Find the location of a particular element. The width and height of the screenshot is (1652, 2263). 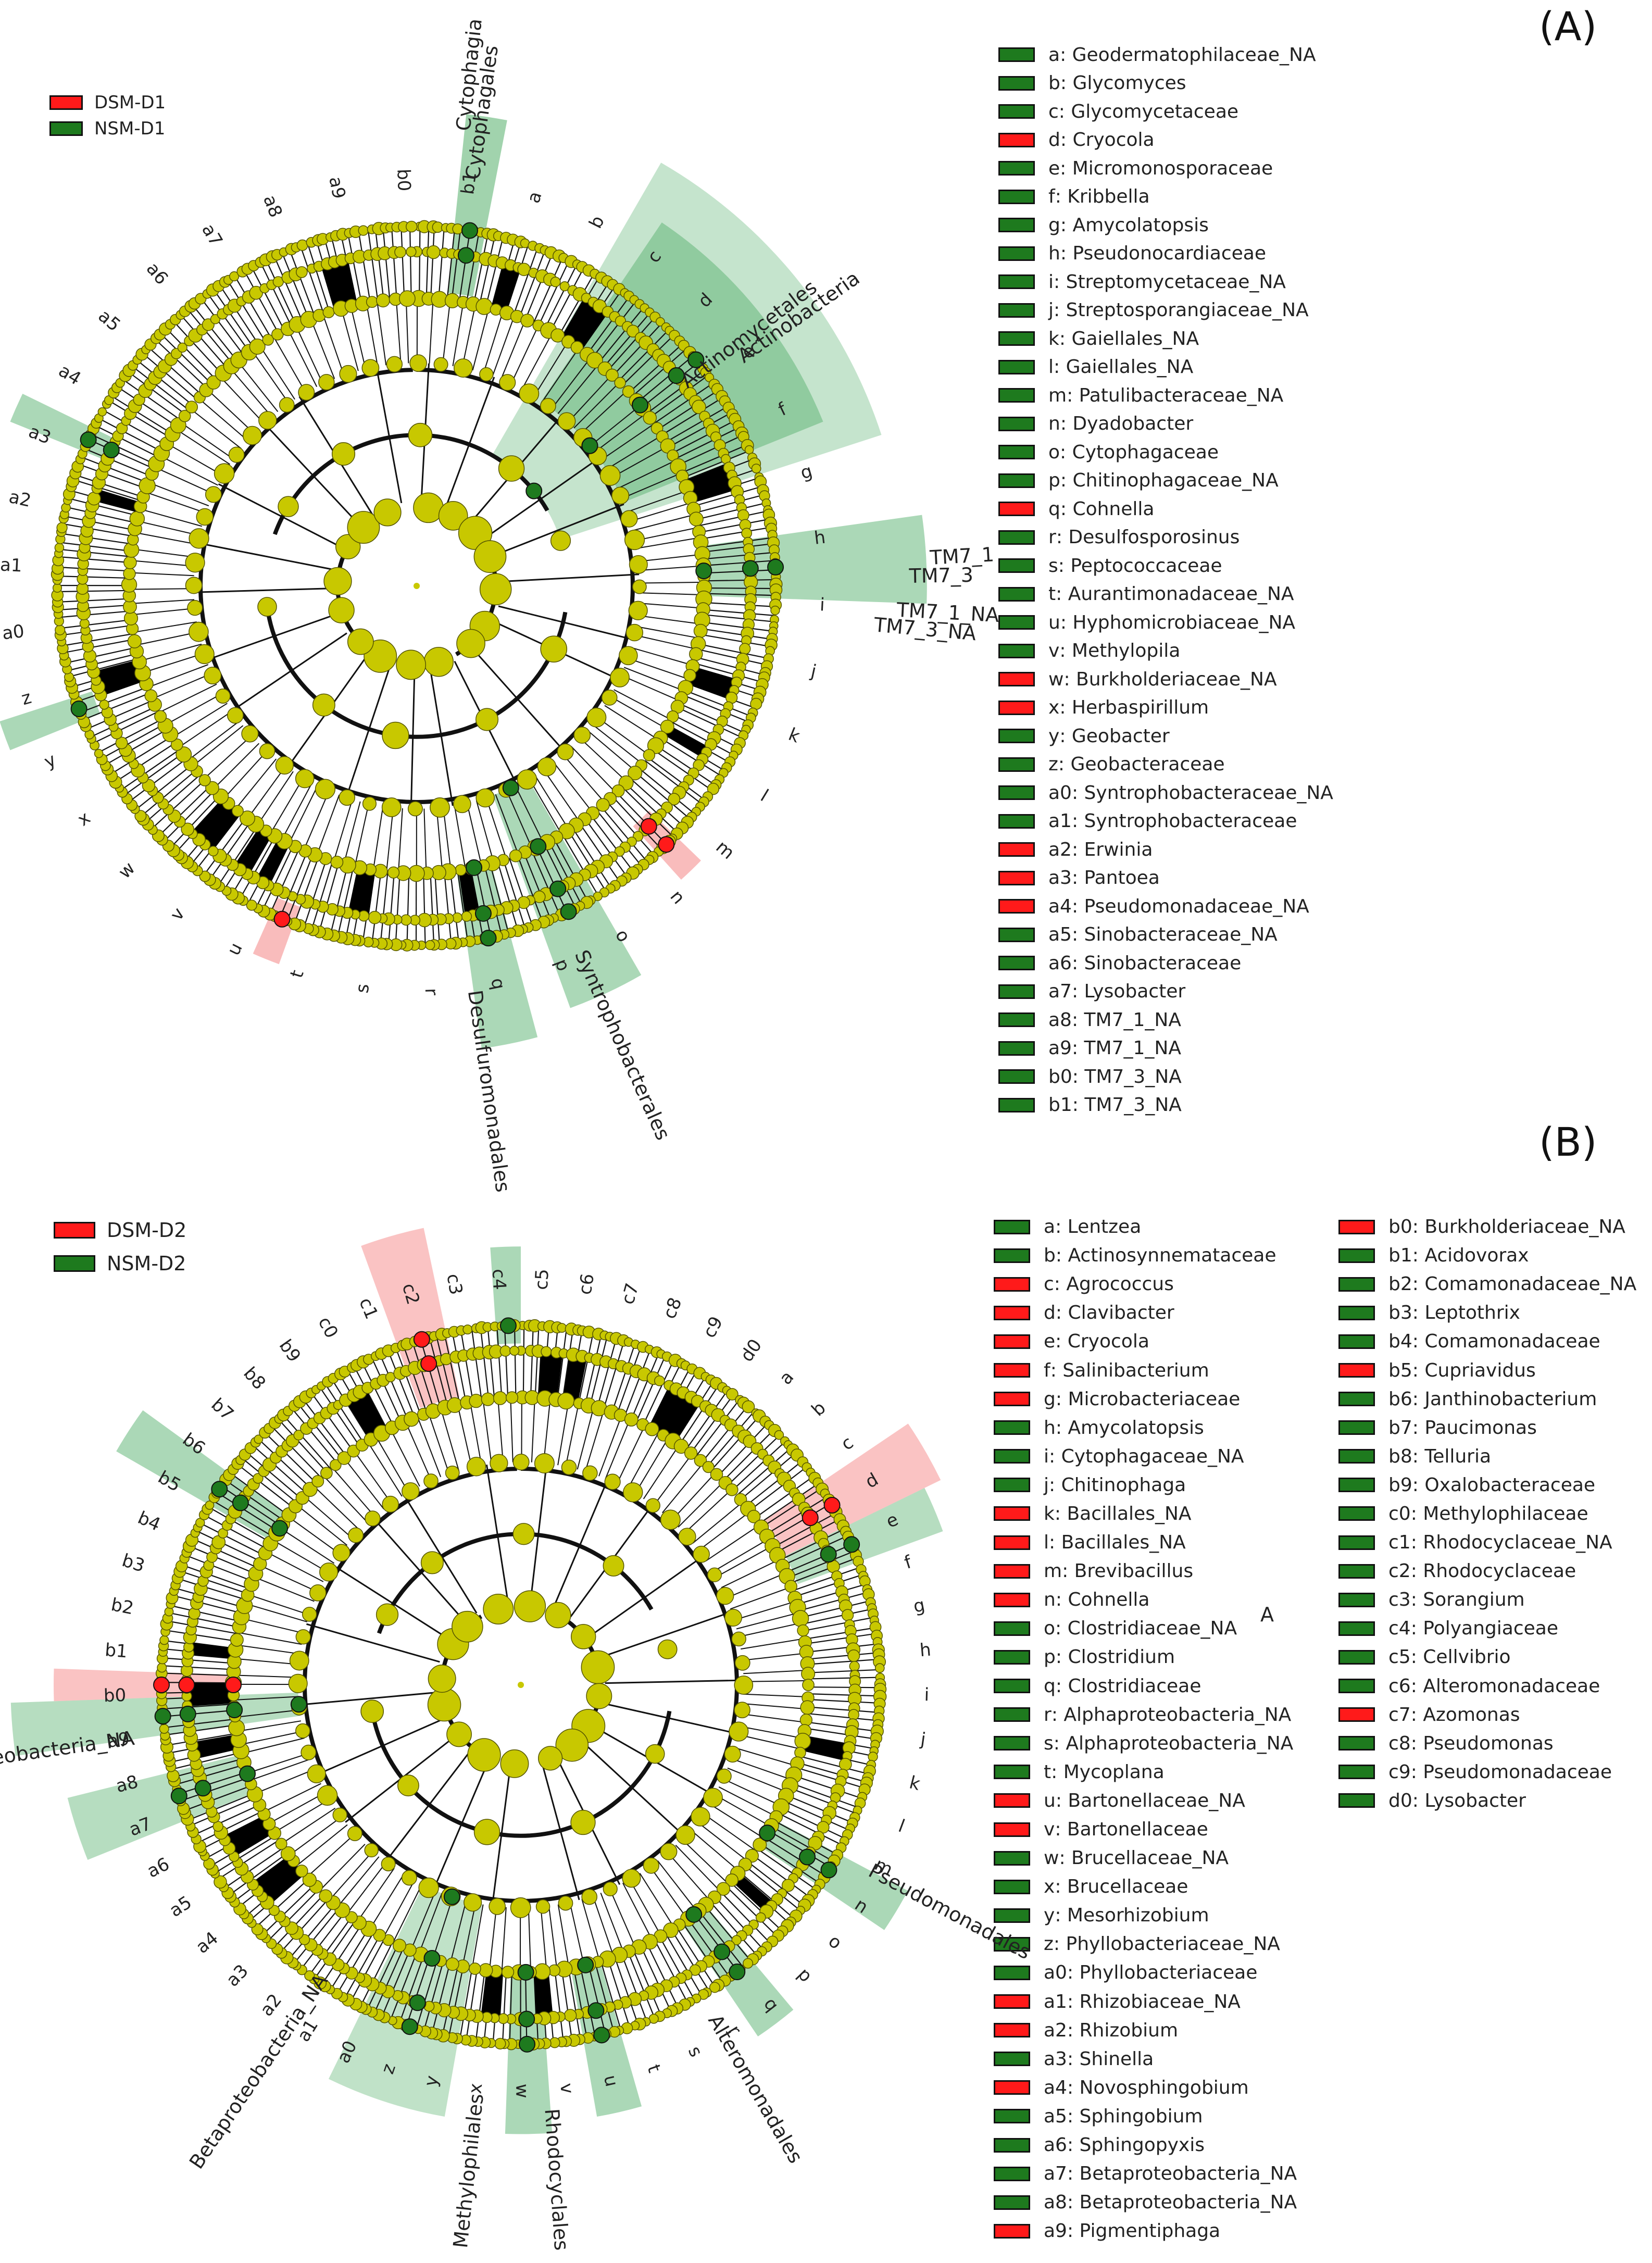

legend-item-b6: b6: Janthinobacterium is located at coordinates (1487, 1399).